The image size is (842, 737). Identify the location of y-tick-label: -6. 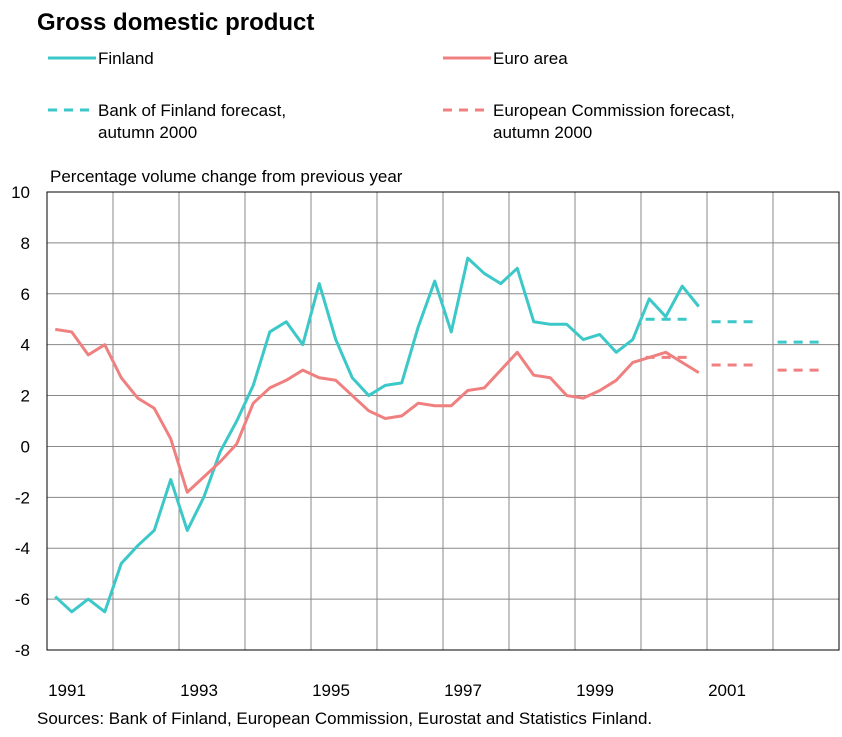
(22, 599).